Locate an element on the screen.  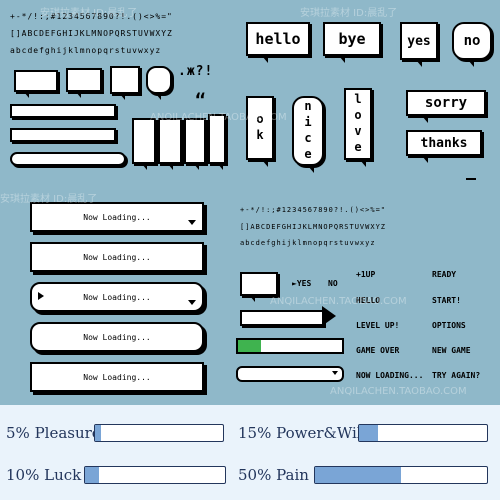
yes-option: ►YES is located at coordinates (302, 283).